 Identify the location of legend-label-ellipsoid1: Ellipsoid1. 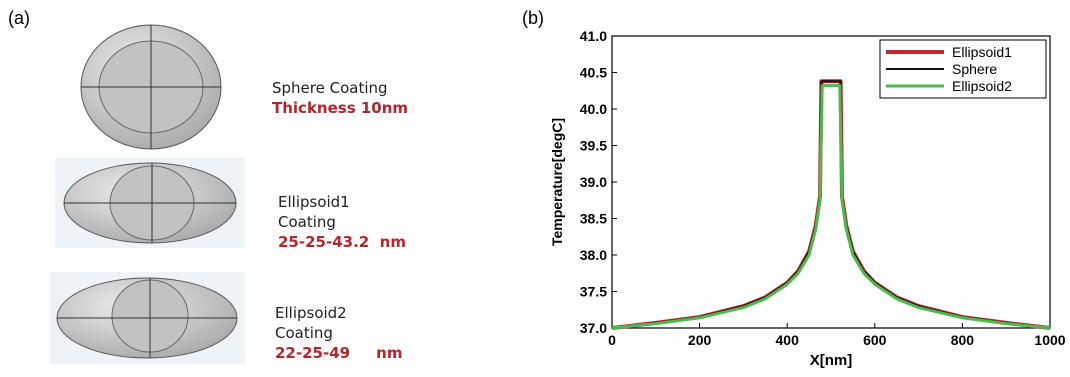
(982, 52).